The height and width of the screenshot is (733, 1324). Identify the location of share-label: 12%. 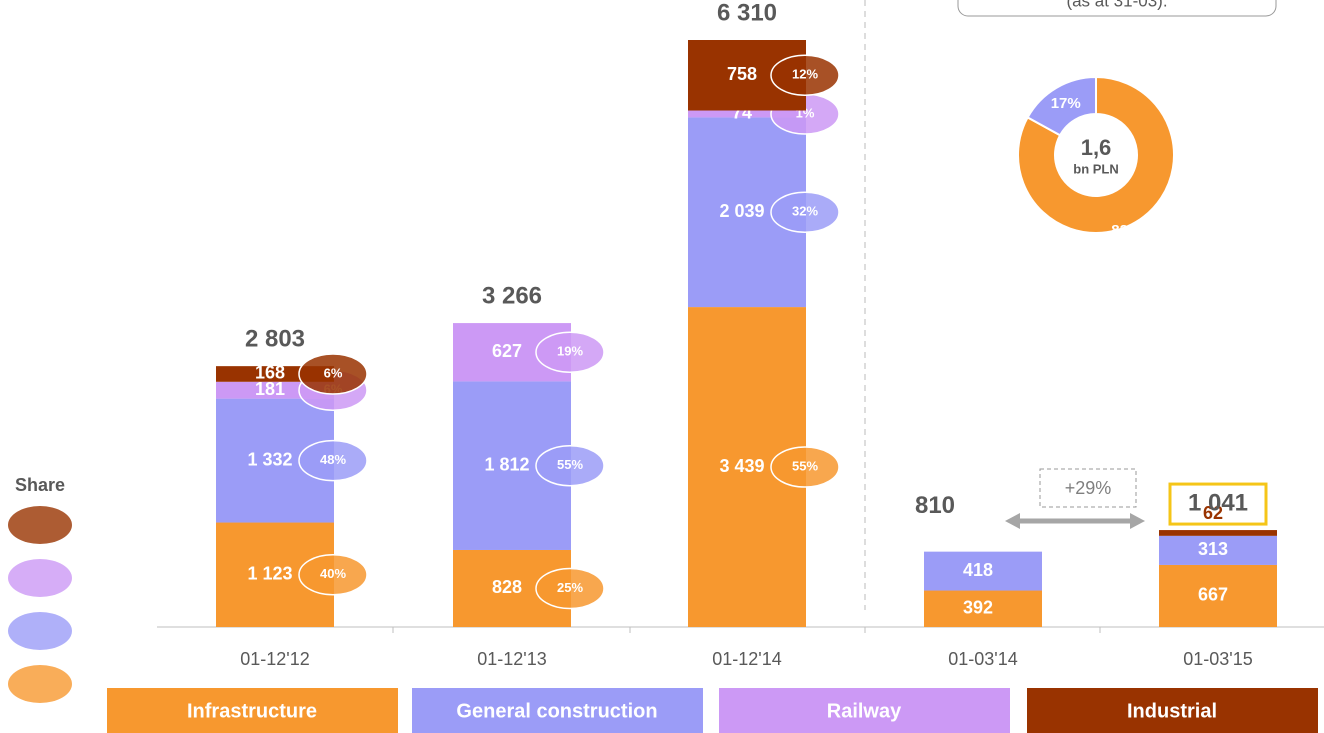
(805, 74).